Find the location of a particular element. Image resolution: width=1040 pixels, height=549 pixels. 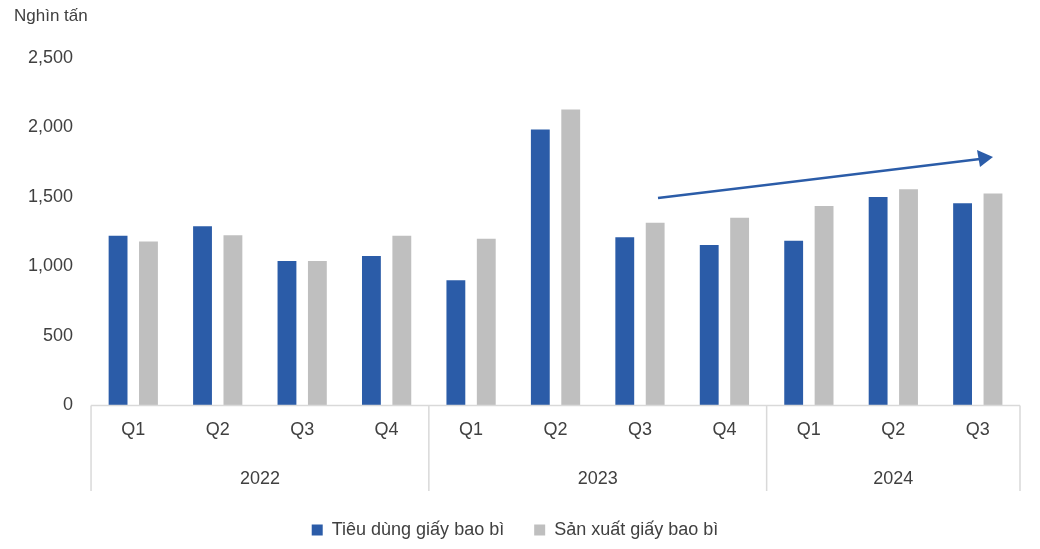

y-tick-label: 2,000 is located at coordinates (51, 126).